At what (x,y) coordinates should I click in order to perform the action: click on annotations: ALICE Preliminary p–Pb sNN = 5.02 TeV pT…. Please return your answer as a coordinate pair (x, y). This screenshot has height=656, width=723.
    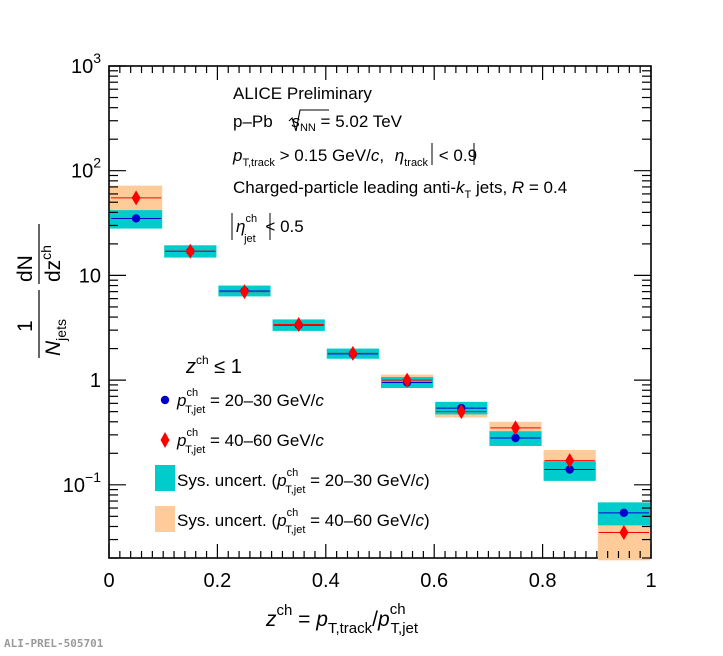
    Looking at the image, I should click on (399, 164).